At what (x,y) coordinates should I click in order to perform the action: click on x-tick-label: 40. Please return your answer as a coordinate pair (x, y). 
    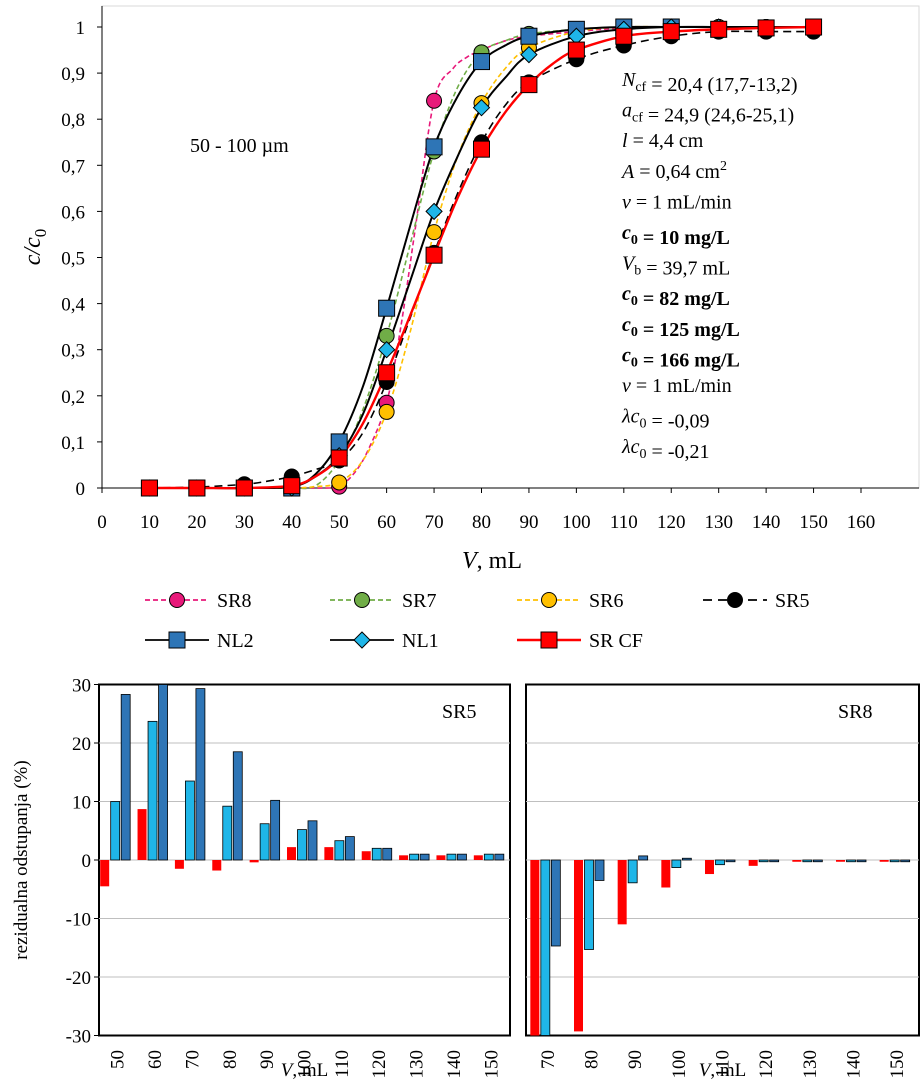
    Looking at the image, I should click on (291, 522).